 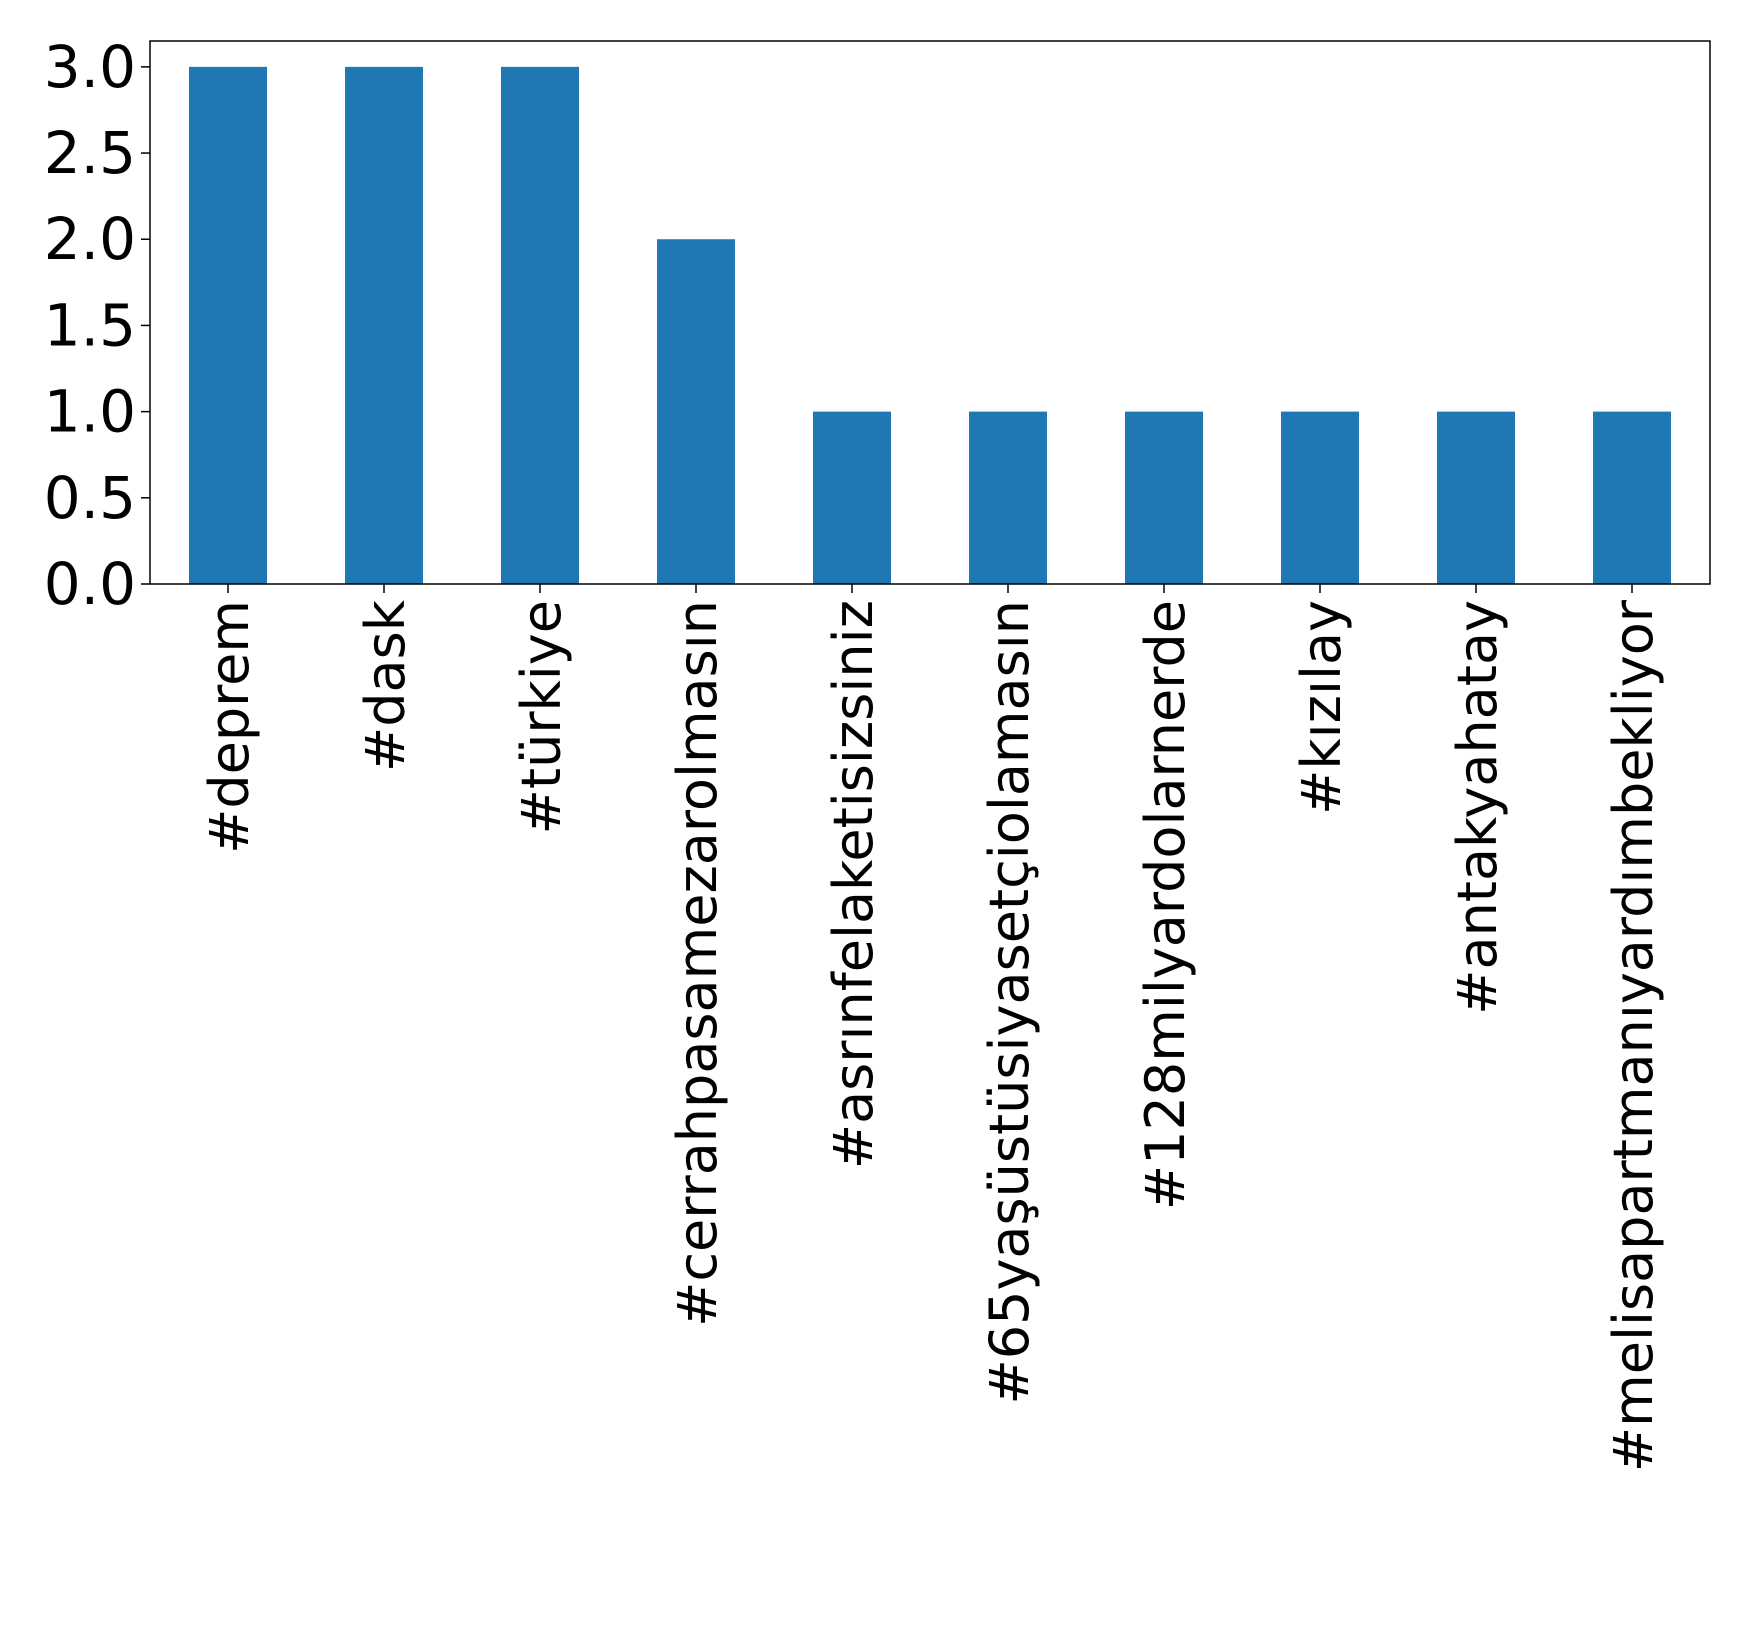 What do you see at coordinates (90, 498) in the screenshot?
I see `y-tick-label: 0.5` at bounding box center [90, 498].